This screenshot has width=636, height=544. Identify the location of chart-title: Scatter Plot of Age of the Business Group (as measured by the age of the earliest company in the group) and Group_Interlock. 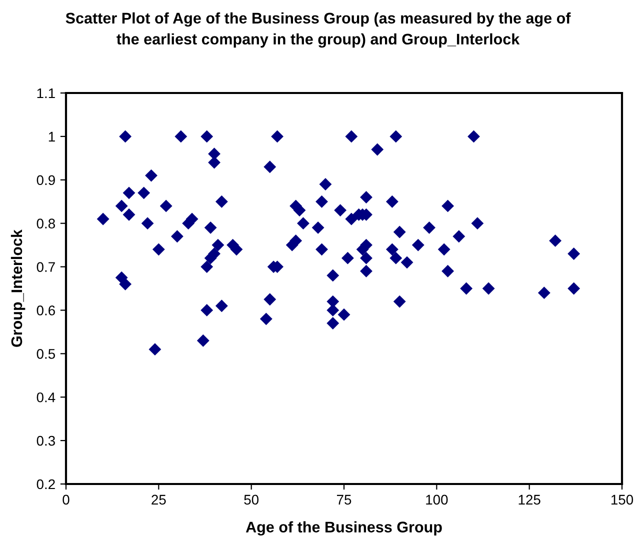
(318, 30).